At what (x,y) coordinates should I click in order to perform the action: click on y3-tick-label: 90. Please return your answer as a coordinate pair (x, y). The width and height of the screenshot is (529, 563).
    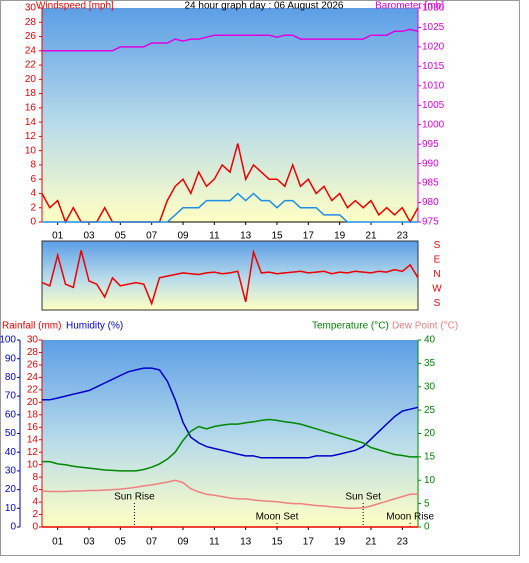
    Looking at the image, I should click on (11, 358).